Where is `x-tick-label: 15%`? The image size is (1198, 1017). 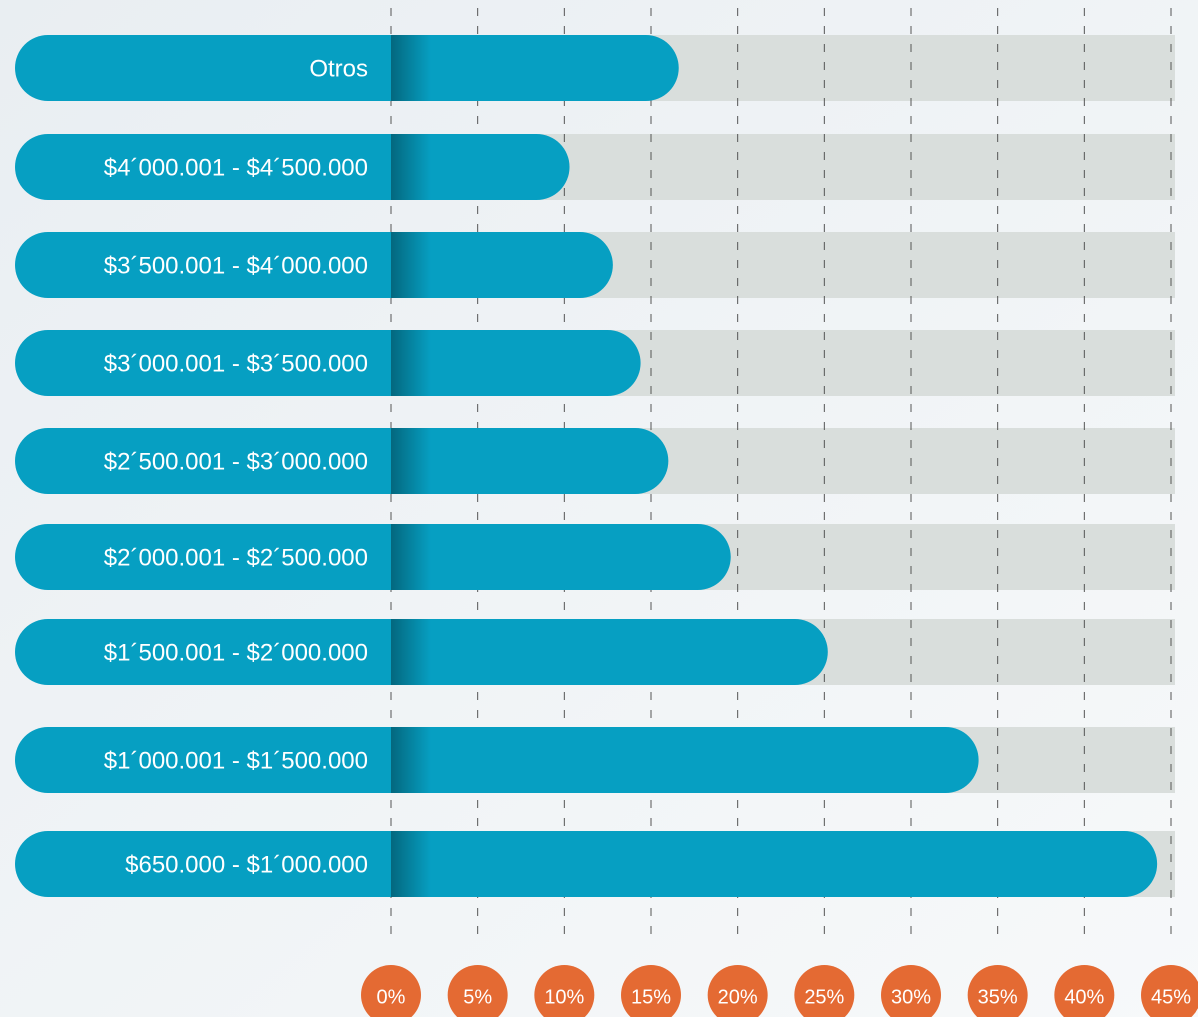 x-tick-label: 15% is located at coordinates (651, 997).